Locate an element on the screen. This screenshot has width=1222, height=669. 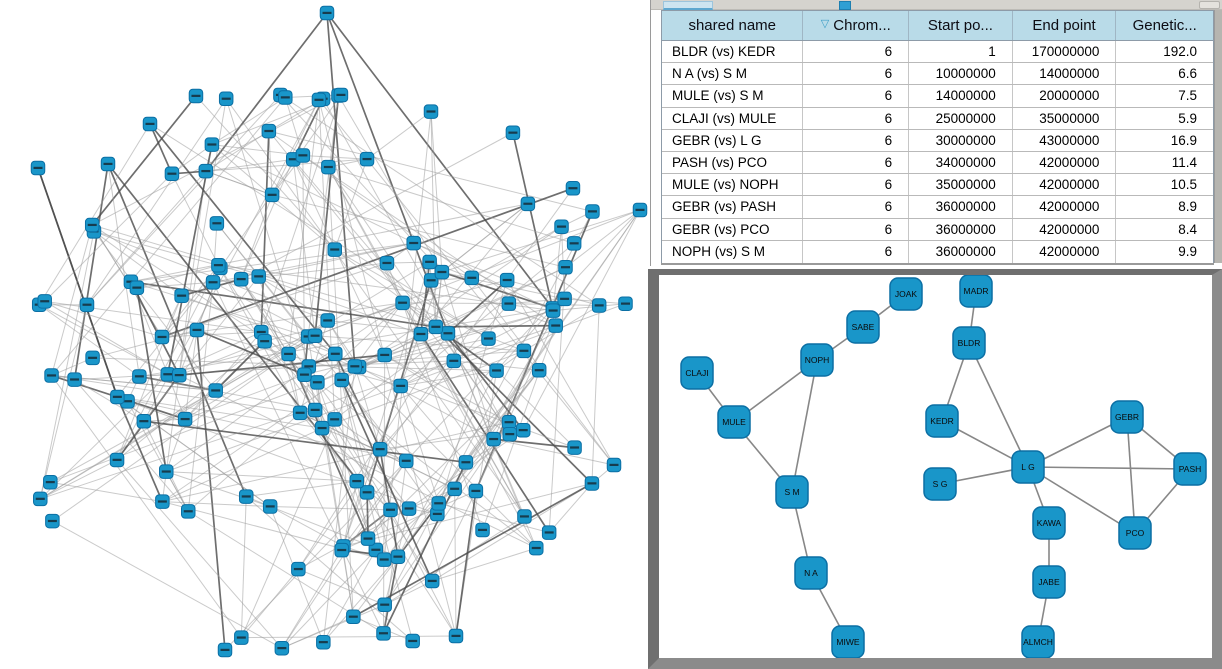
network-node-pash: PASH is located at coordinates (1190, 469).